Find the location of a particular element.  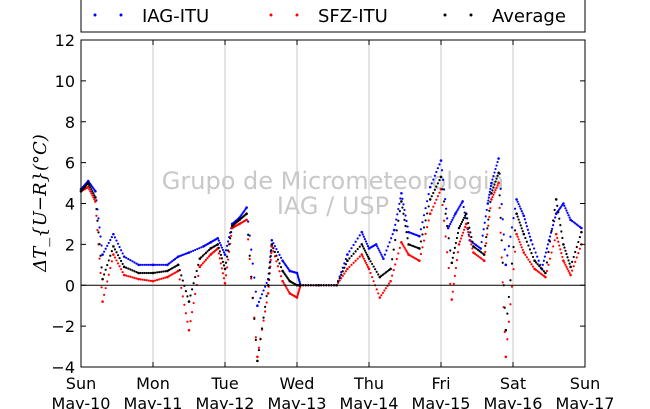

legend-item: IAG-ITU is located at coordinates (151, 16).